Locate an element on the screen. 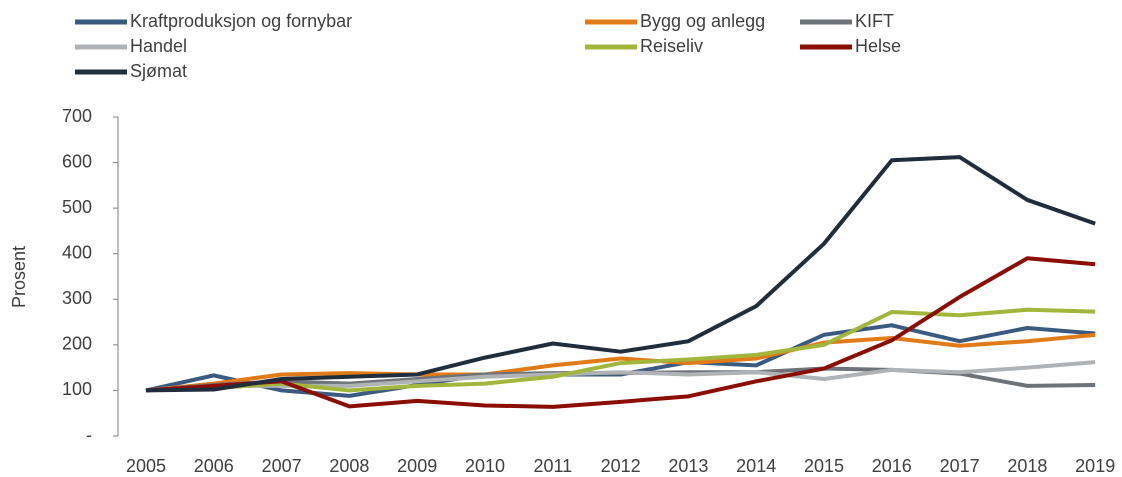 Image resolution: width=1122 pixels, height=477 pixels. legend-label: Sjømat is located at coordinates (158, 71).